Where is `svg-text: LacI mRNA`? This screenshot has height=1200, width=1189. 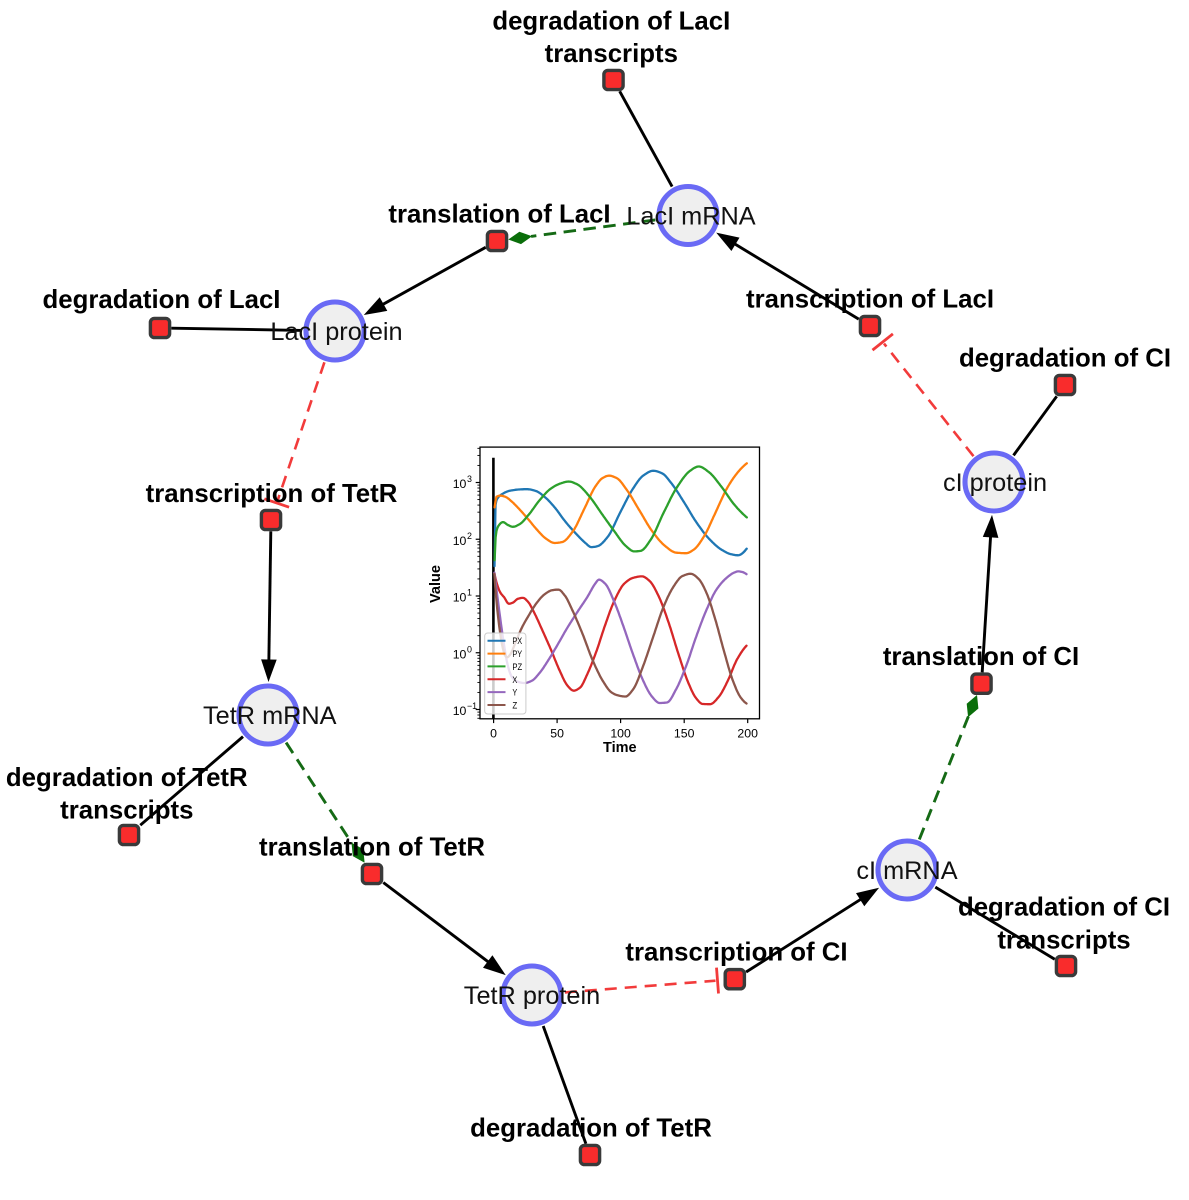 svg-text: LacI mRNA is located at coordinates (690, 217).